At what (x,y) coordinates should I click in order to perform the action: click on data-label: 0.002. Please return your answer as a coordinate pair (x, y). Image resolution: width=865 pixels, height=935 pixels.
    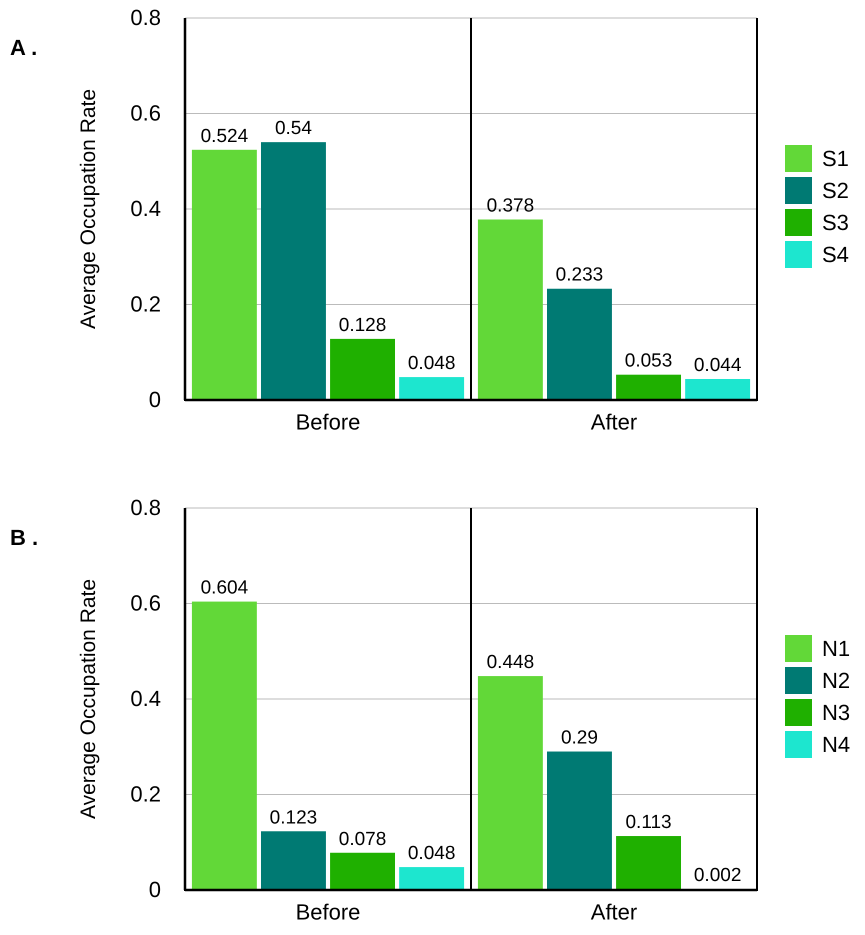
    Looking at the image, I should click on (718, 875).